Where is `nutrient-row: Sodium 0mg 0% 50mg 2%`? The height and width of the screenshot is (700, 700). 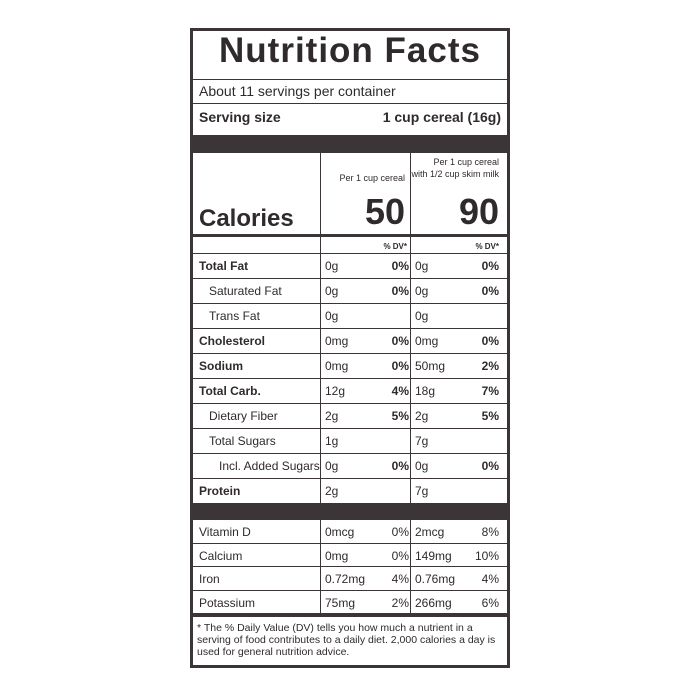 nutrient-row: Sodium 0mg 0% 50mg 2% is located at coordinates (350, 366).